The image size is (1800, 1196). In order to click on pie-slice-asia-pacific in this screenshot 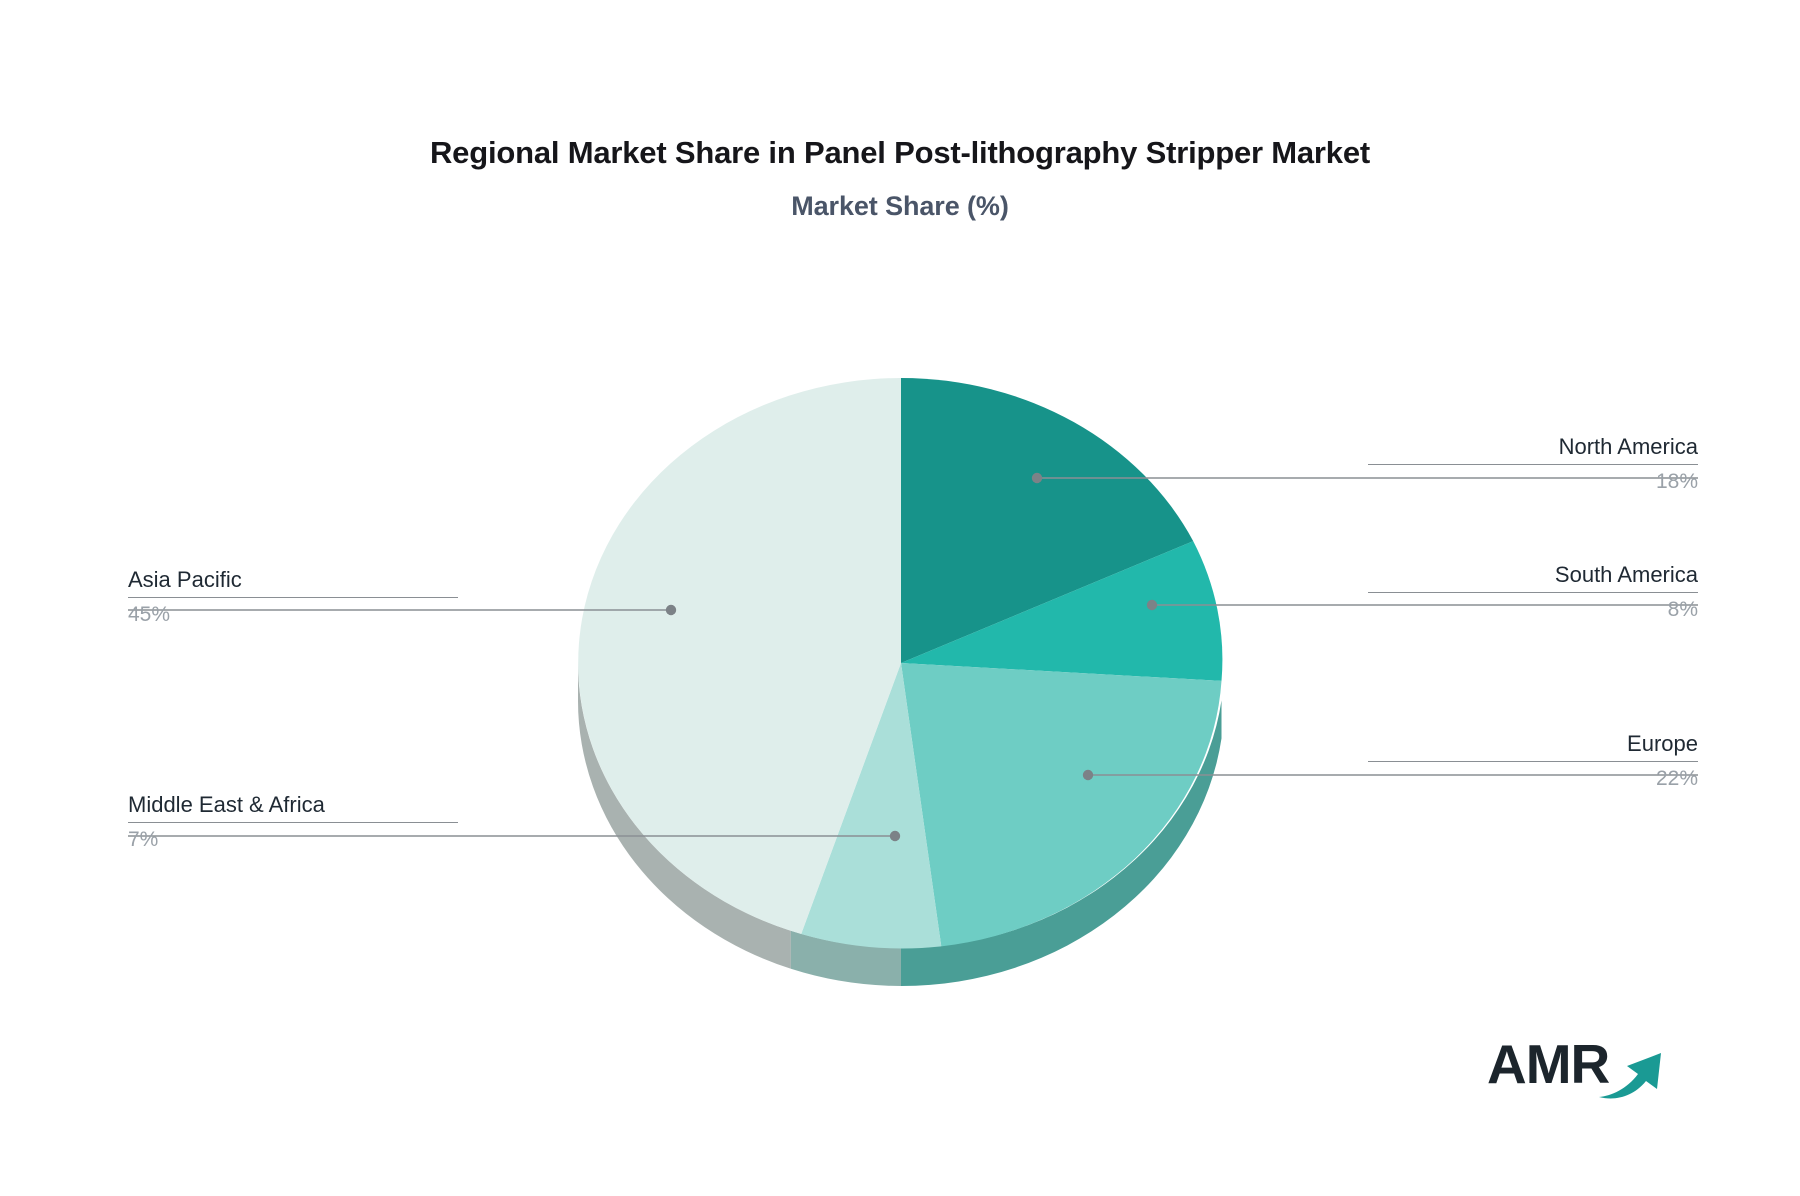, I will do `click(739, 656)`.